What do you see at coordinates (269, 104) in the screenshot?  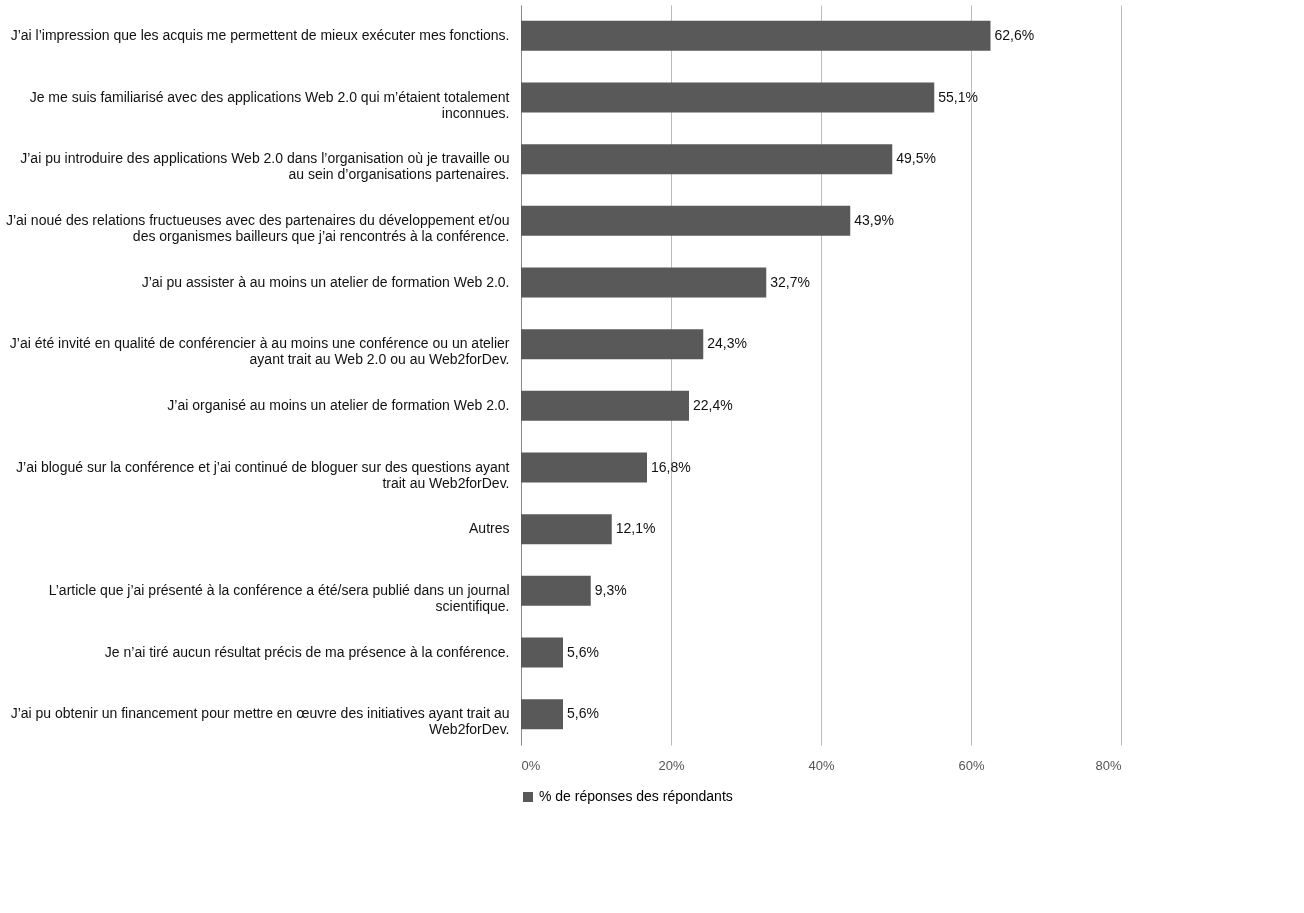 I see `y-tick-label: Je me suis familiarisé avec des applications Web 2.0 qui m’étaient totalement inconnues.` at bounding box center [269, 104].